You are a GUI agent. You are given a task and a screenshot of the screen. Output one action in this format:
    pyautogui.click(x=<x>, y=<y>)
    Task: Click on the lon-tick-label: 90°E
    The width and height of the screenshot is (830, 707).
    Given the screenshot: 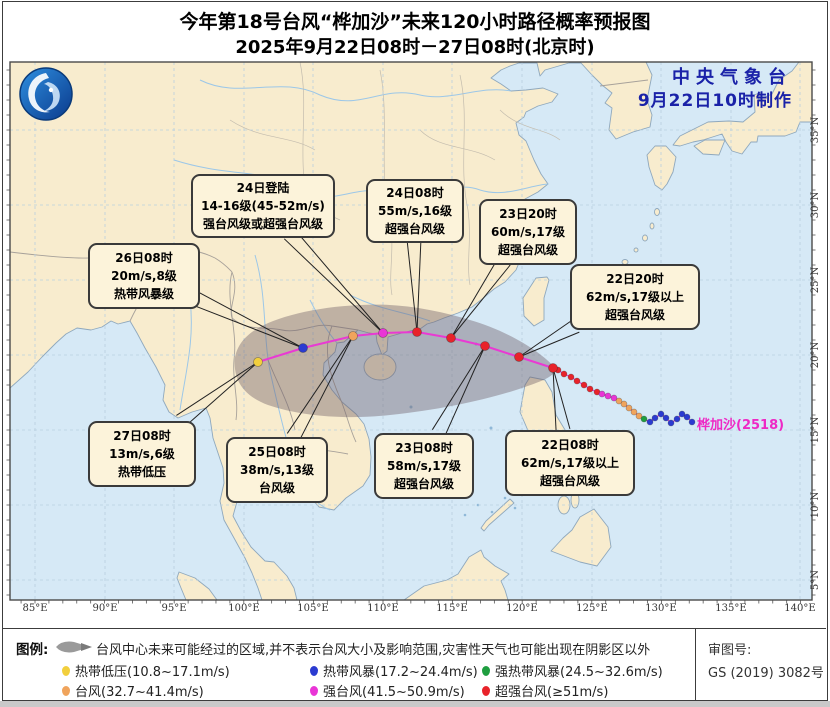 What is the action you would take?
    pyautogui.click(x=105, y=608)
    